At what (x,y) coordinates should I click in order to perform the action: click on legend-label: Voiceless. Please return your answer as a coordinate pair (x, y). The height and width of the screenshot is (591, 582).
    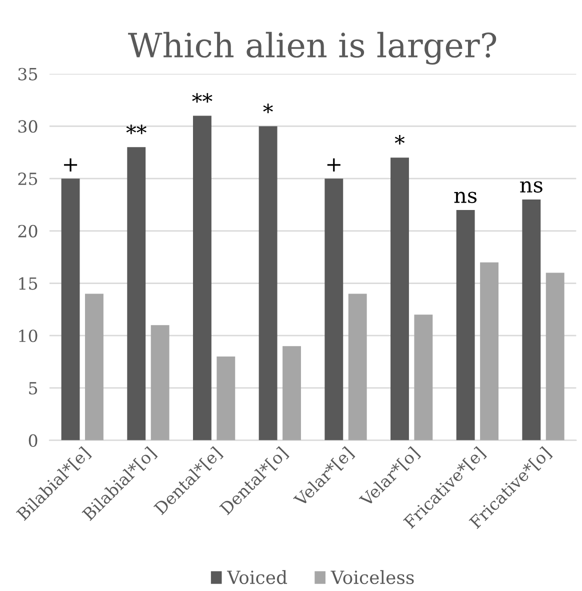
    Looking at the image, I should click on (372, 577).